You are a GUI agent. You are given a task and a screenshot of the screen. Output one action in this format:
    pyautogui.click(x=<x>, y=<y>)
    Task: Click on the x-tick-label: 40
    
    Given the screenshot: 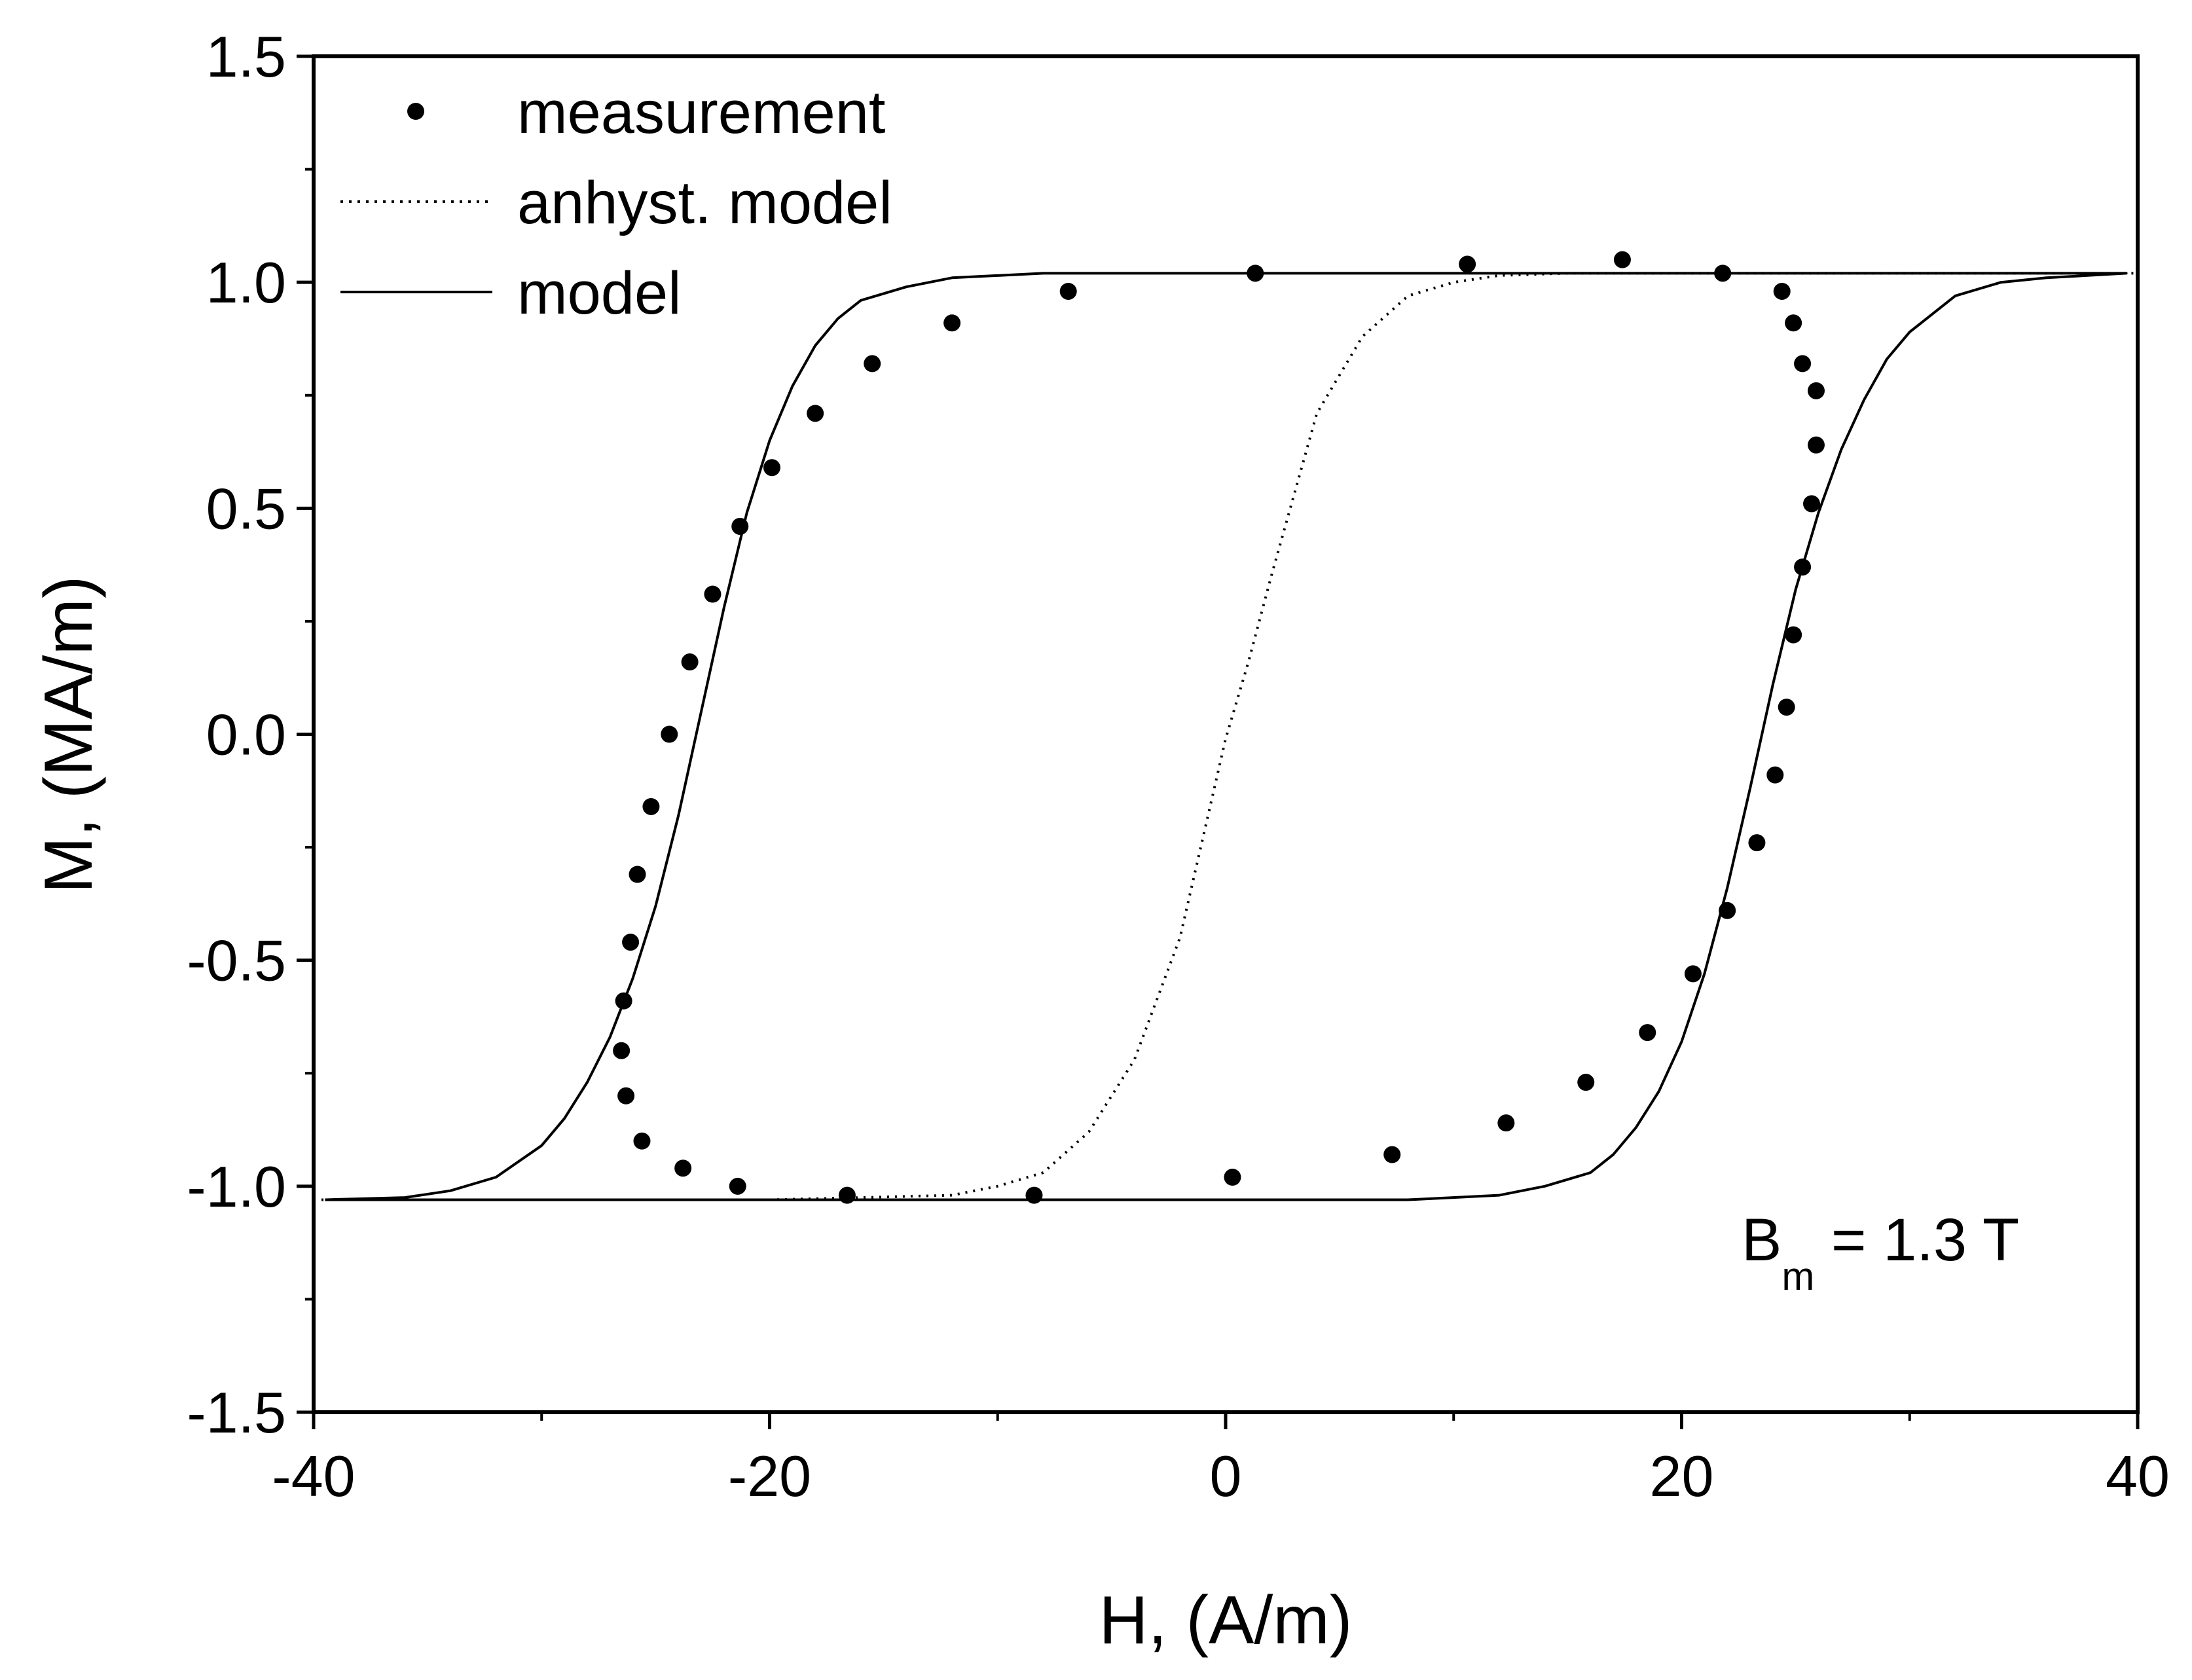 What is the action you would take?
    pyautogui.click(x=2138, y=1476)
    